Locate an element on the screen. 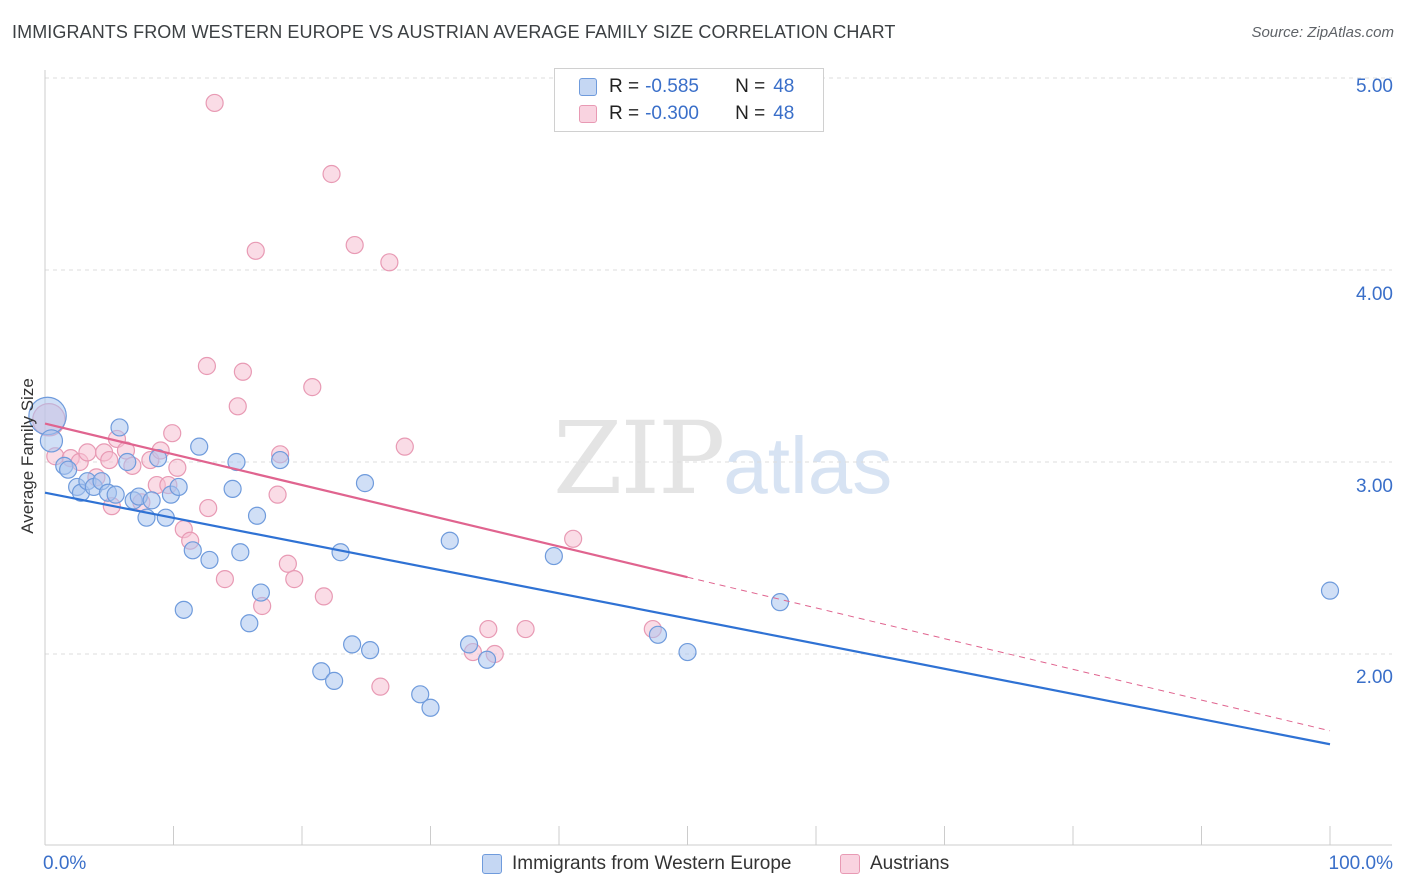 The height and width of the screenshot is (892, 1406). legend-row-austrians: R = -0.300 N = 48 is located at coordinates (686, 114).